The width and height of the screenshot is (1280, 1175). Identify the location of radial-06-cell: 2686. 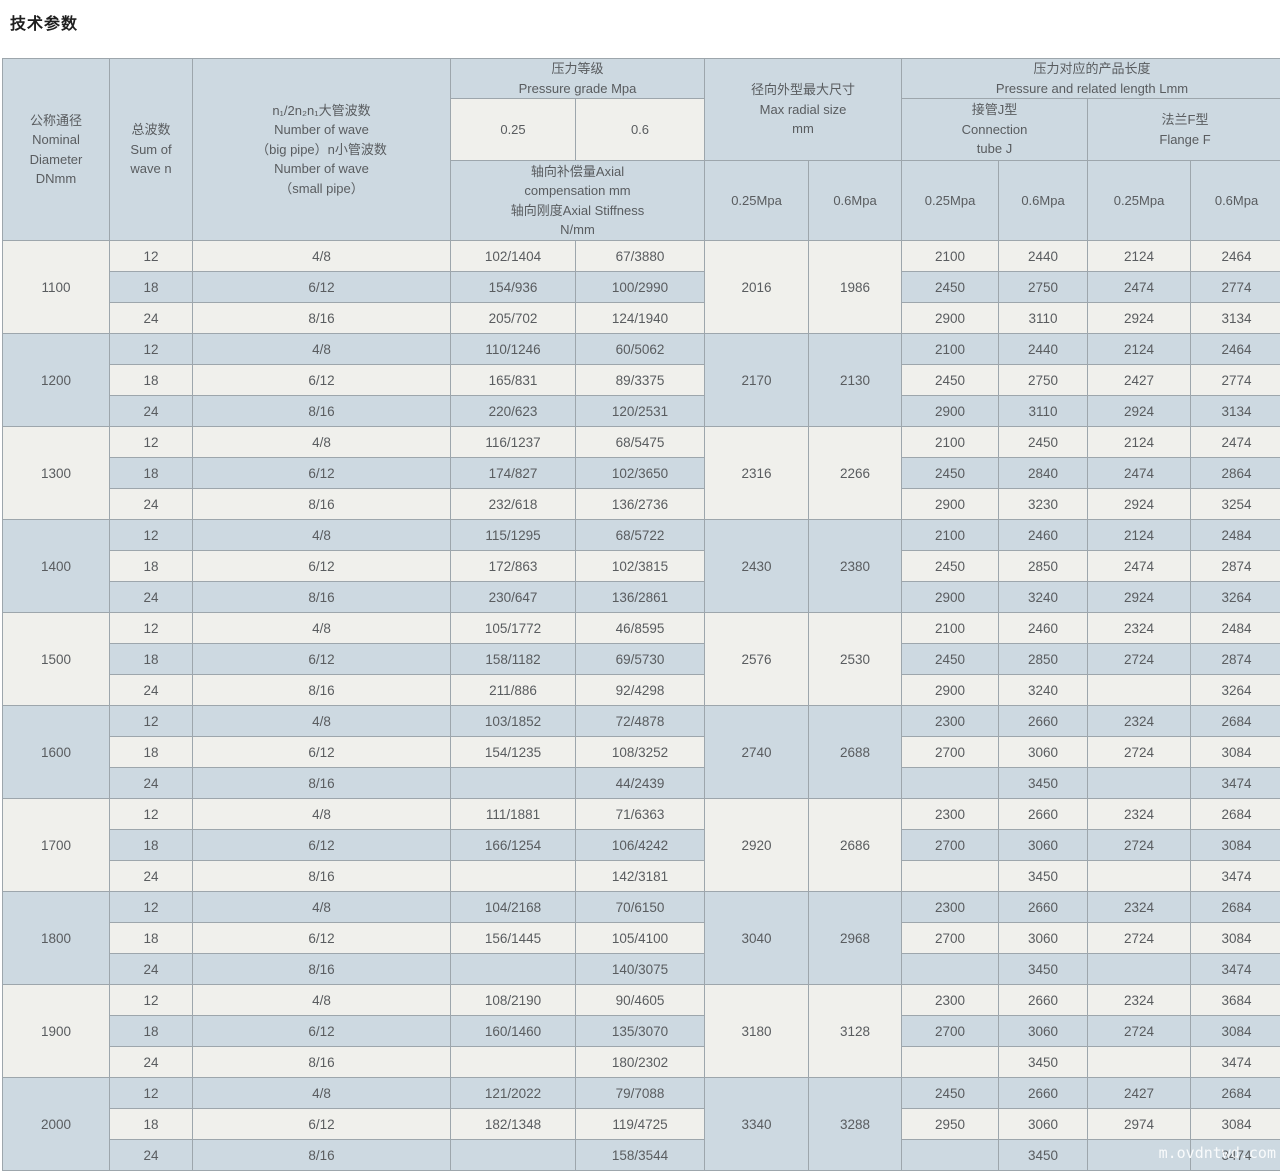
(855, 845).